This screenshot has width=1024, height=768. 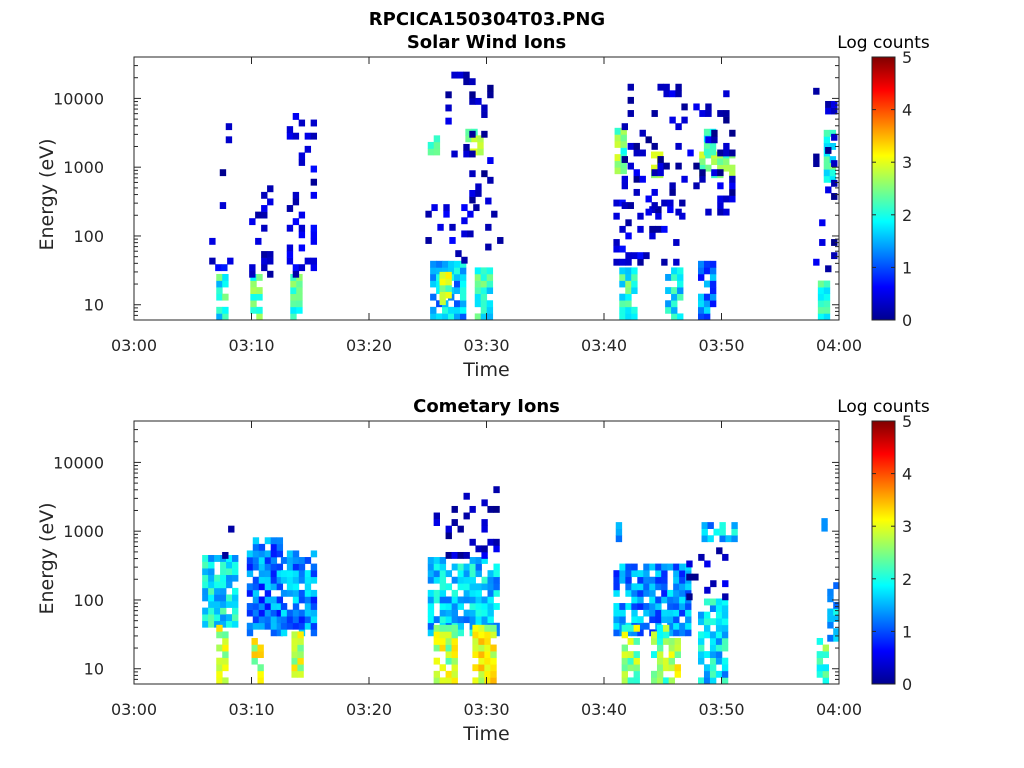 I want to click on colorbar-label: Log counts, so click(x=883, y=43).